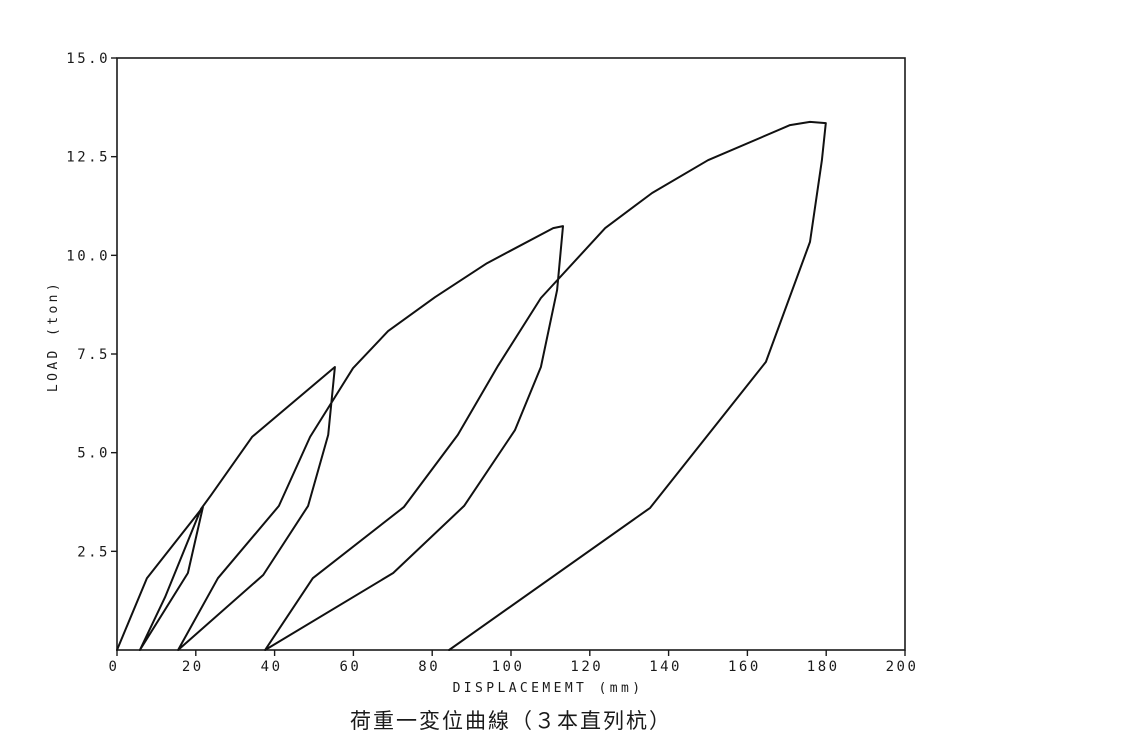 This screenshot has height=738, width=1136. Describe the element at coordinates (93, 355) in the screenshot. I see `y-tick-label: 7.5` at that location.